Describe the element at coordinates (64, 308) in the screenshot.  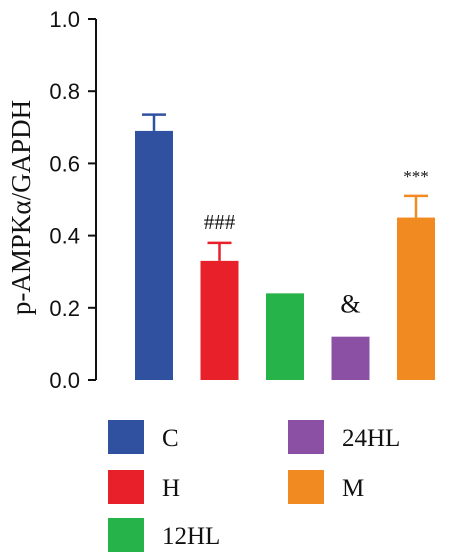
I see `y-tick-label: 0.2` at that location.